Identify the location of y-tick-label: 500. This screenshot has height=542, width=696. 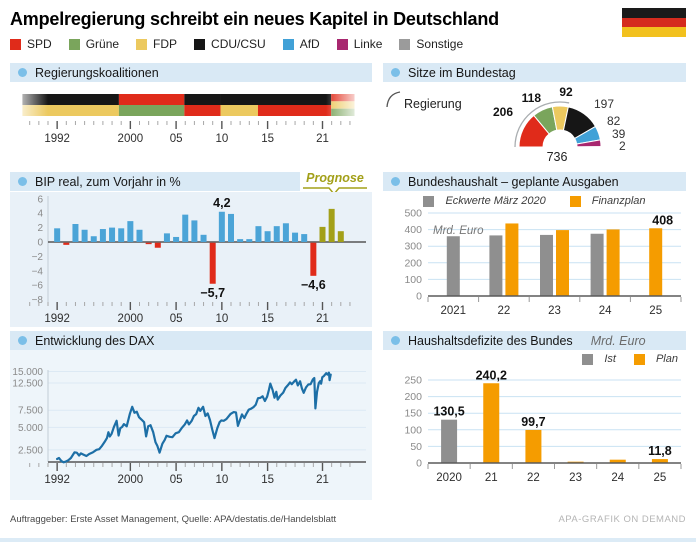
(413, 214).